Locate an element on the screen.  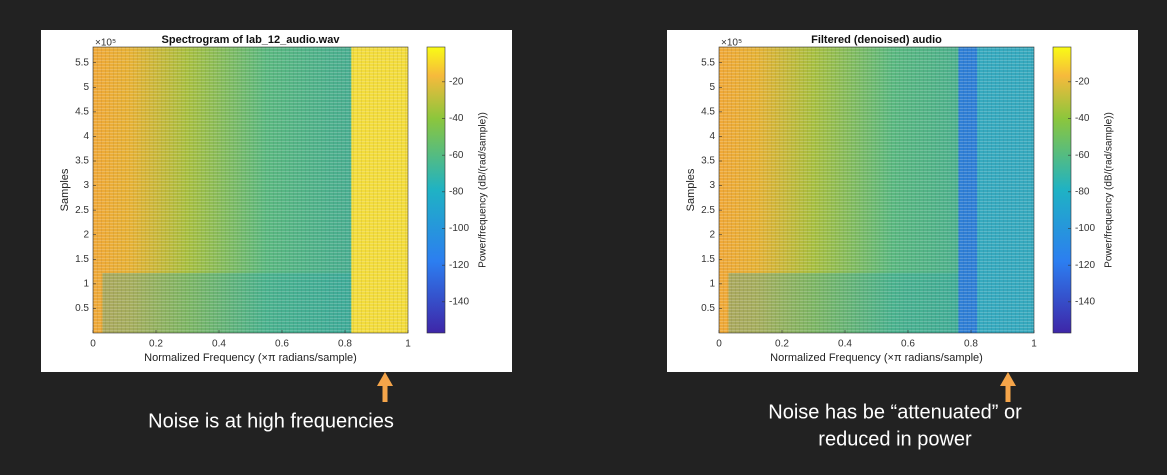
caption: reduced in power is located at coordinates (895, 439).